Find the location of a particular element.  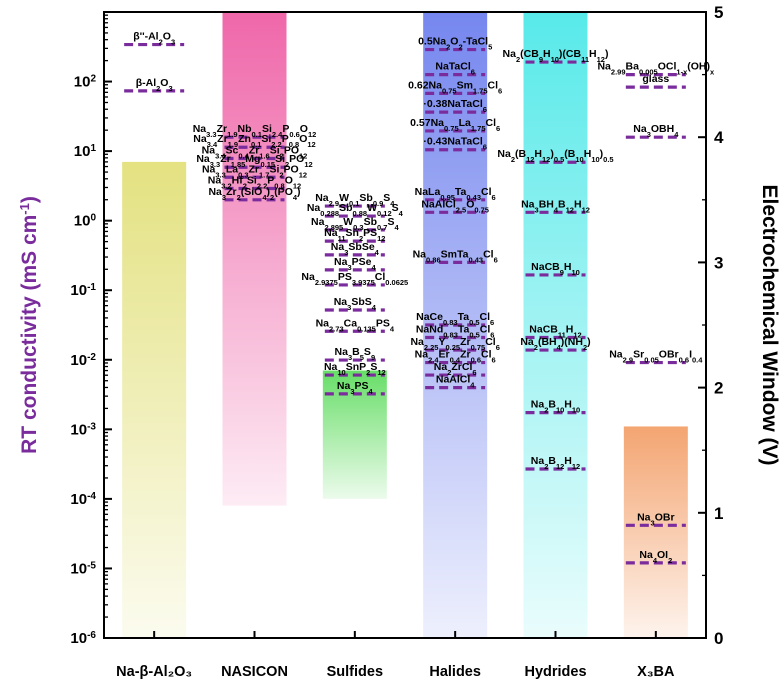

material-label: Na2.9375PS3.9375Cl0.0625 is located at coordinates (354, 279).